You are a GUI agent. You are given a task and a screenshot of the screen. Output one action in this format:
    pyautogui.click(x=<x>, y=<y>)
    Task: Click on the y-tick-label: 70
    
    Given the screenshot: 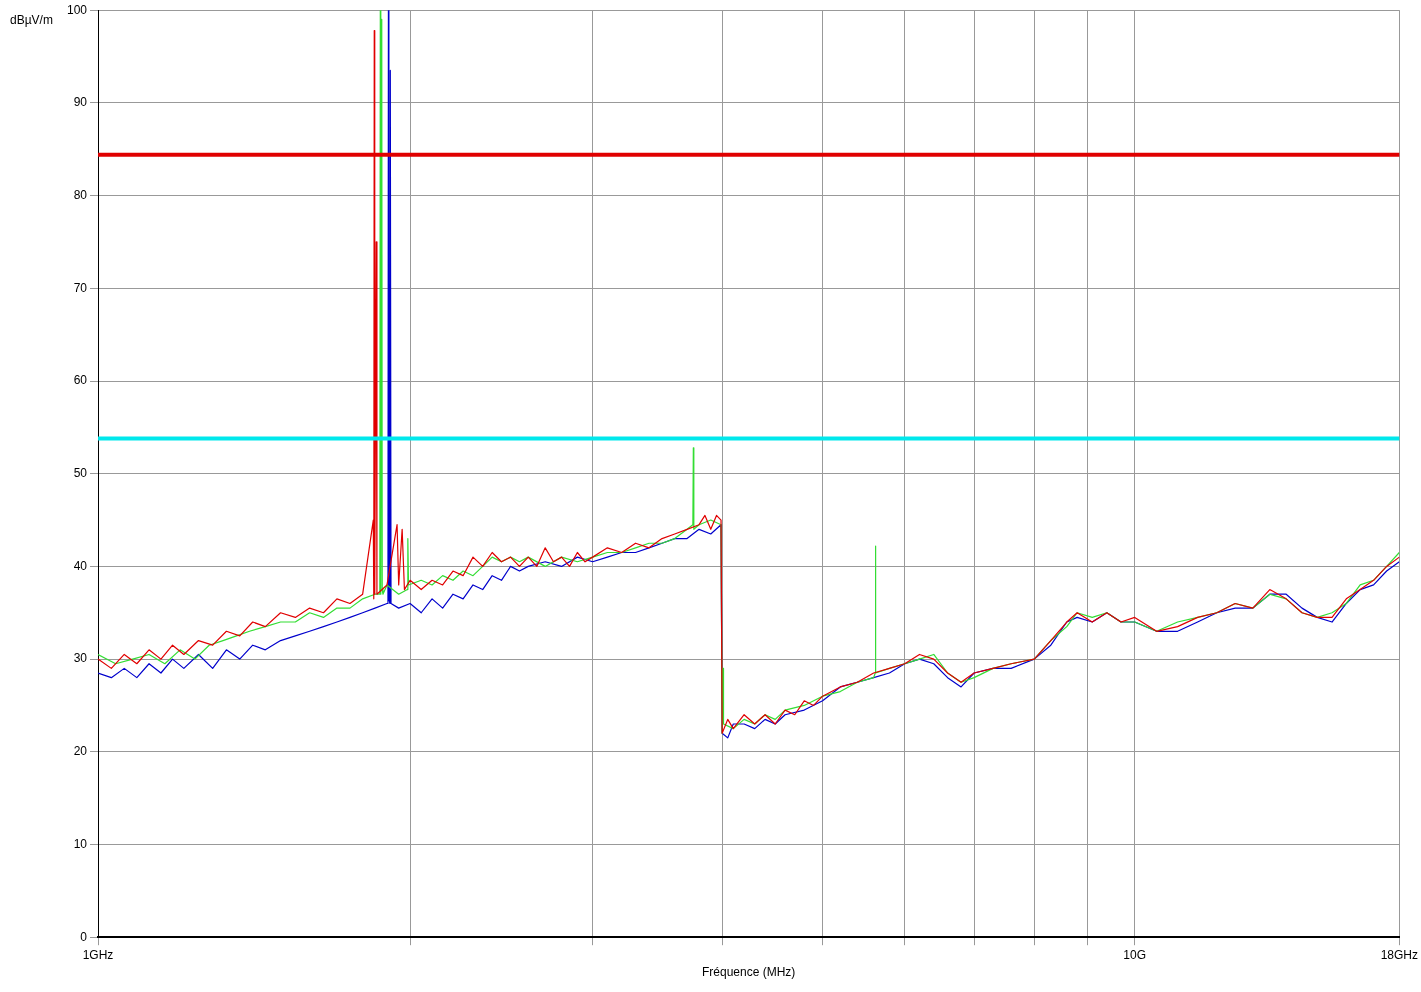 What is the action you would take?
    pyautogui.click(x=80, y=287)
    